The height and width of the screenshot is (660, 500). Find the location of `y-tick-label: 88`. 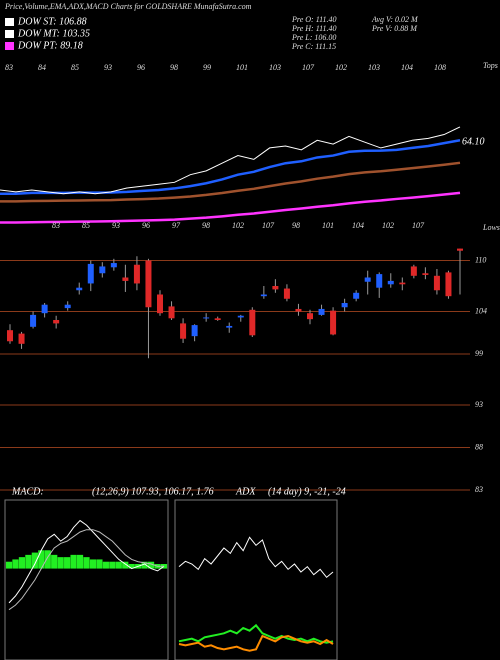

y-tick-label: 88 is located at coordinates (479, 446).